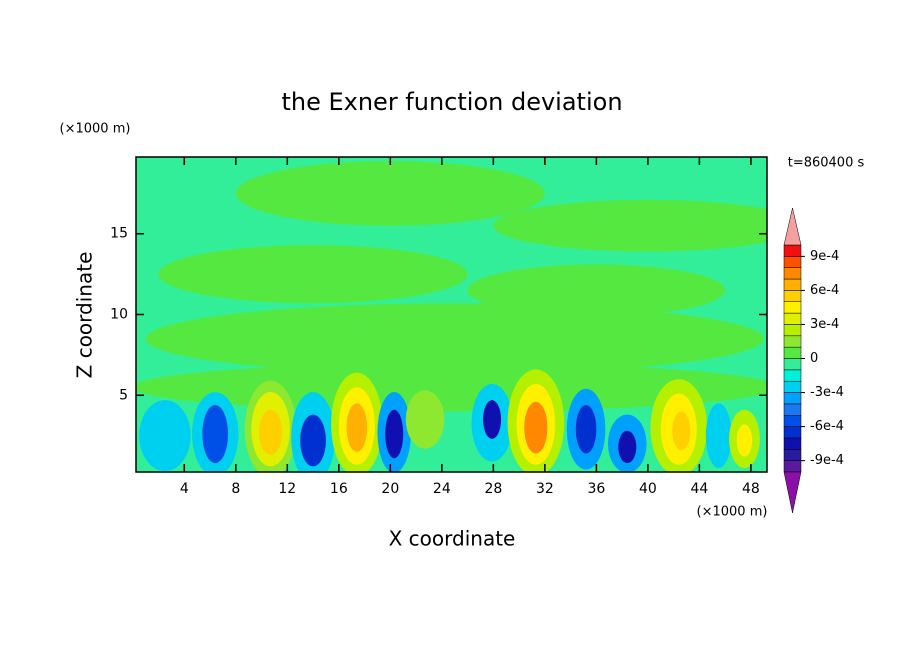 The width and height of the screenshot is (904, 654). Describe the element at coordinates (827, 392) in the screenshot. I see `colorbar-tick-label: -3e-4` at that location.